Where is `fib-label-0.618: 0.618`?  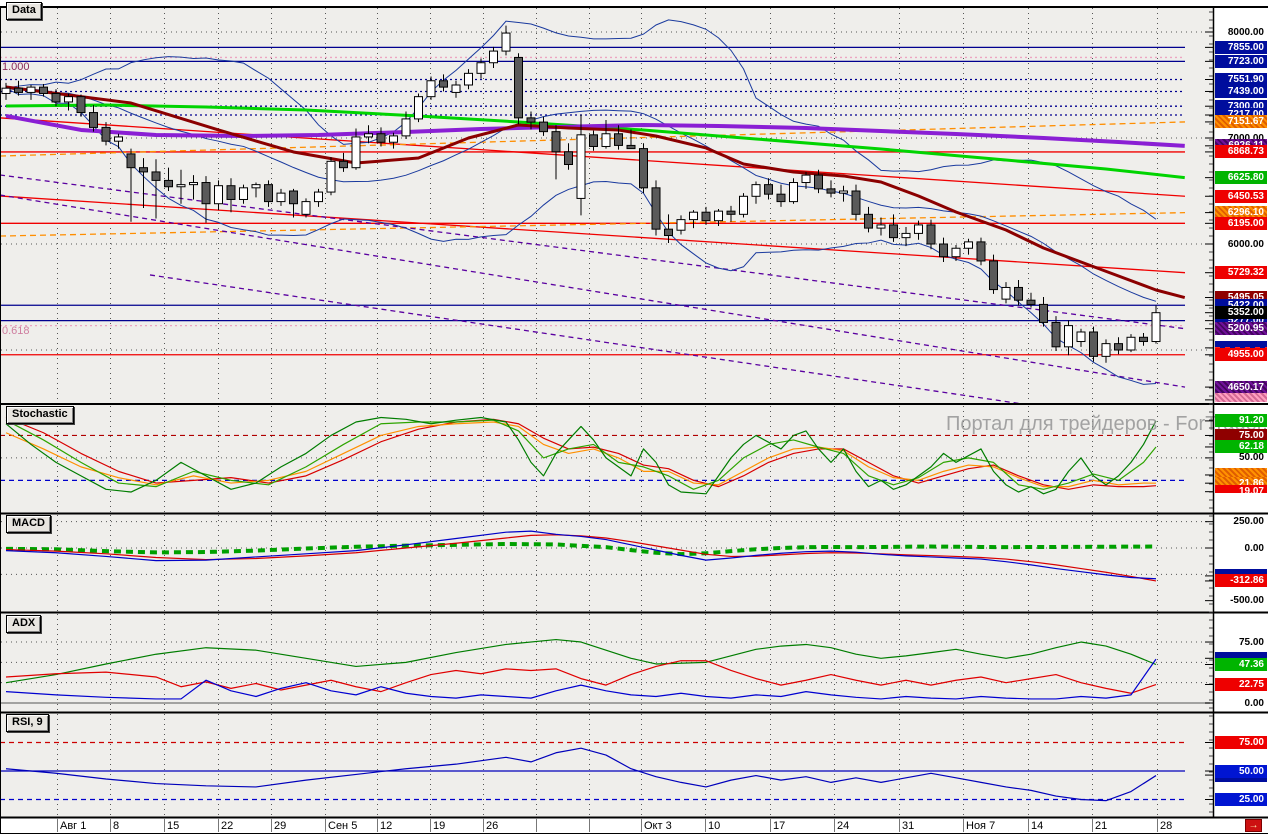 fib-label-0.618: 0.618 is located at coordinates (16, 331).